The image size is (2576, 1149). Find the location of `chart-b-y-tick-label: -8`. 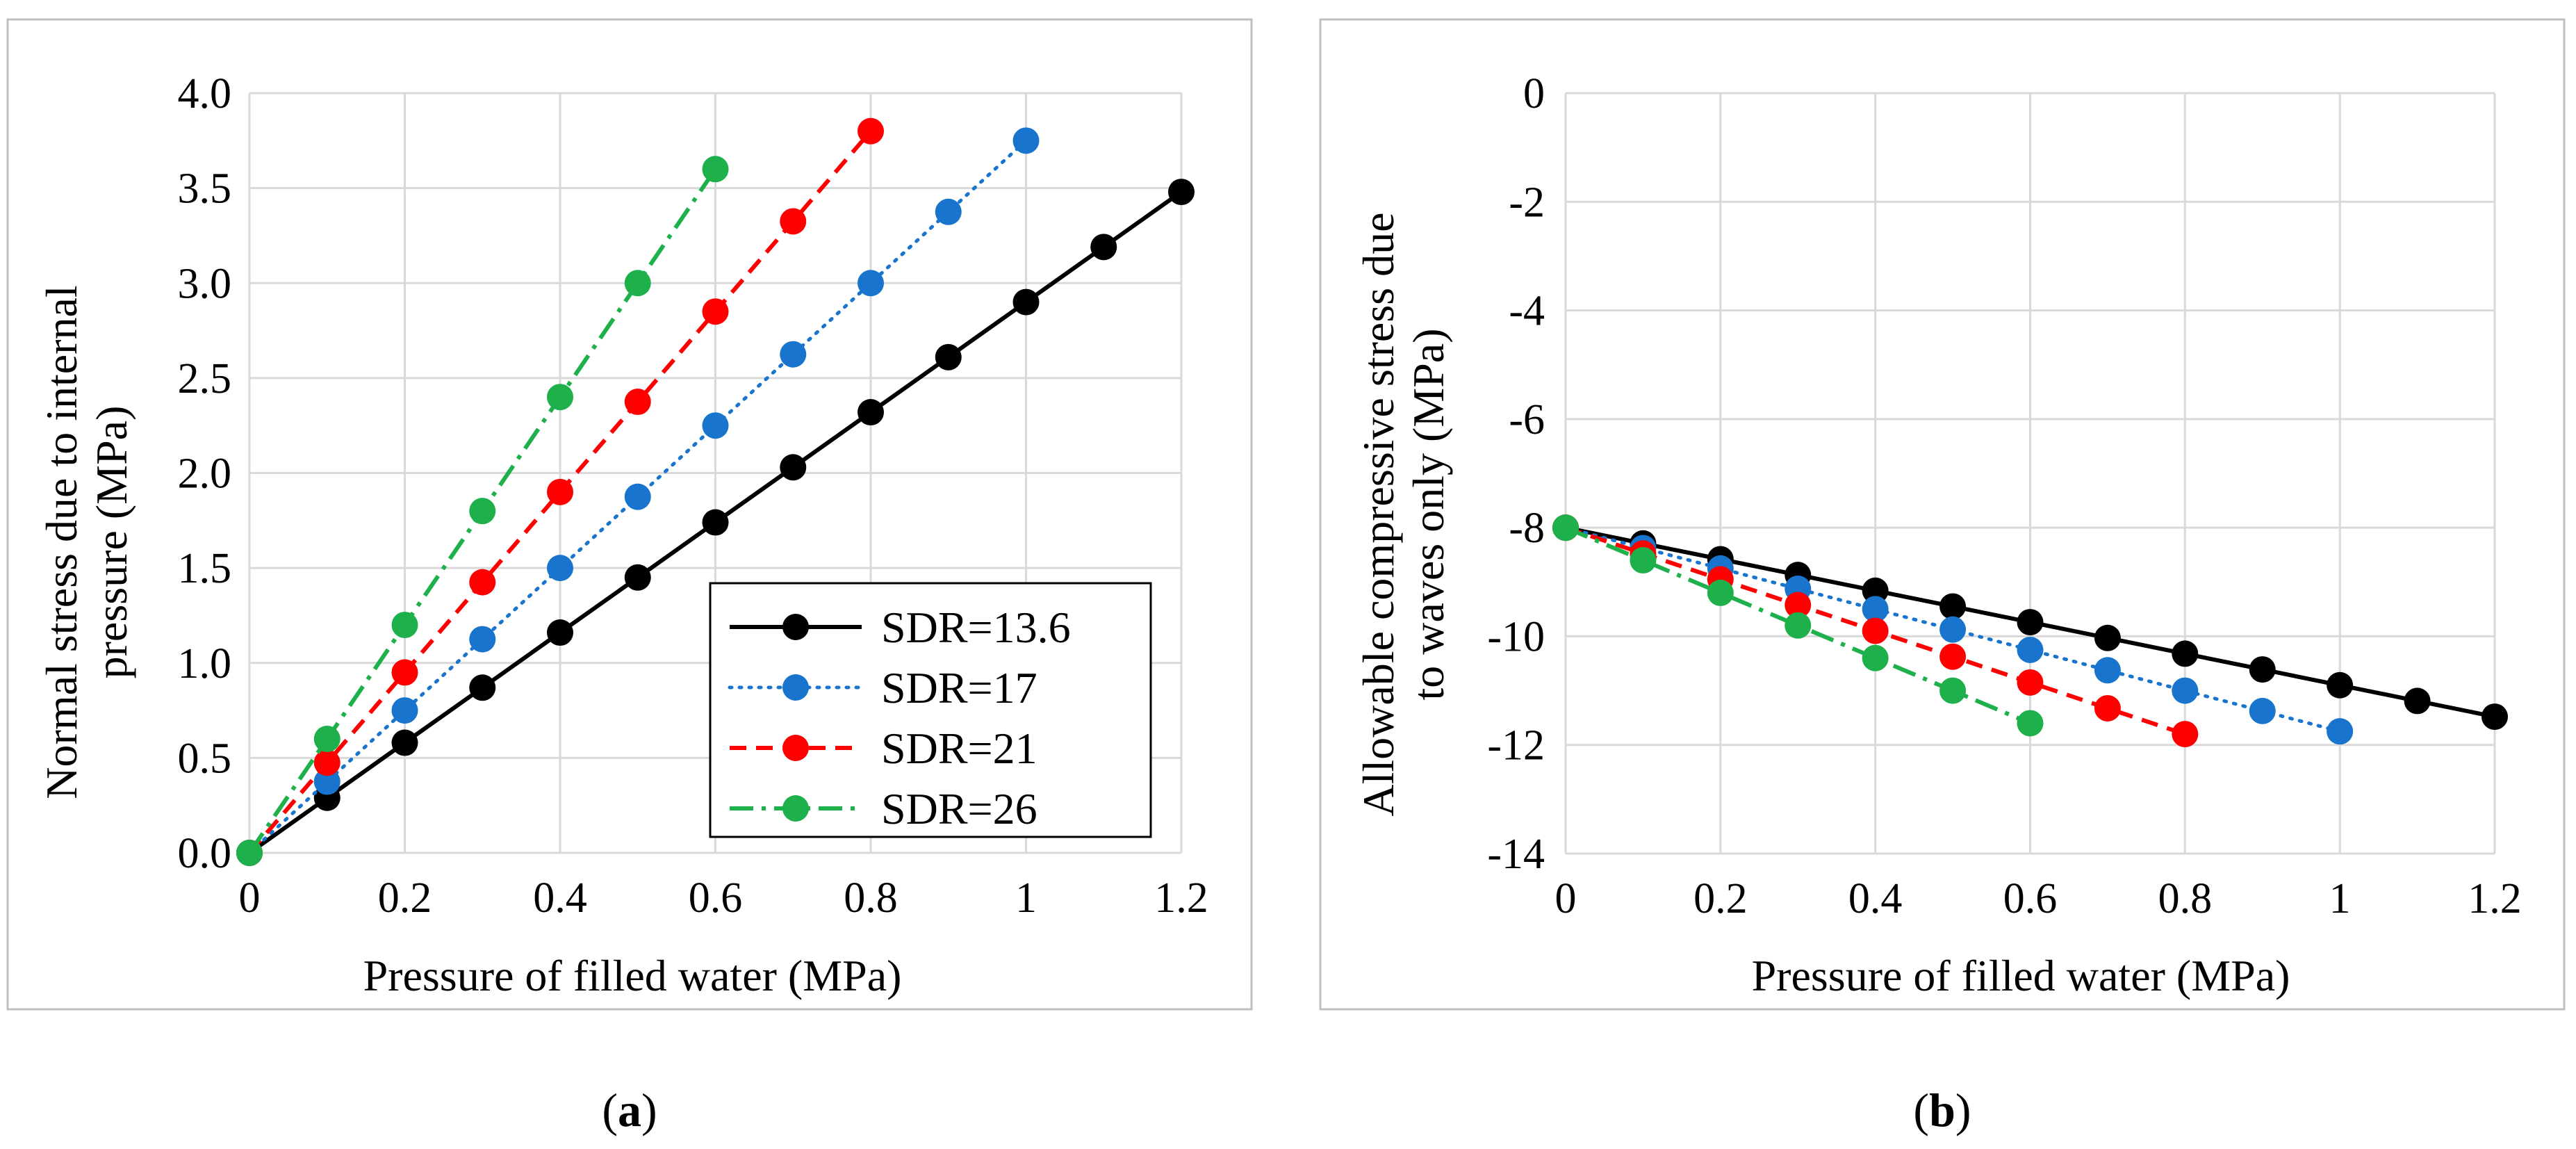

chart-b-y-tick-label: -8 is located at coordinates (1527, 528).